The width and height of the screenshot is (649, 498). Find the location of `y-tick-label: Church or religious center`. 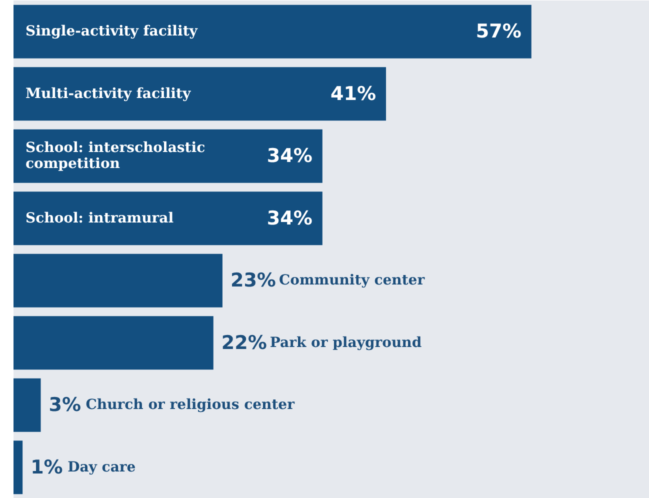

y-tick-label: Church or religious center is located at coordinates (191, 405).